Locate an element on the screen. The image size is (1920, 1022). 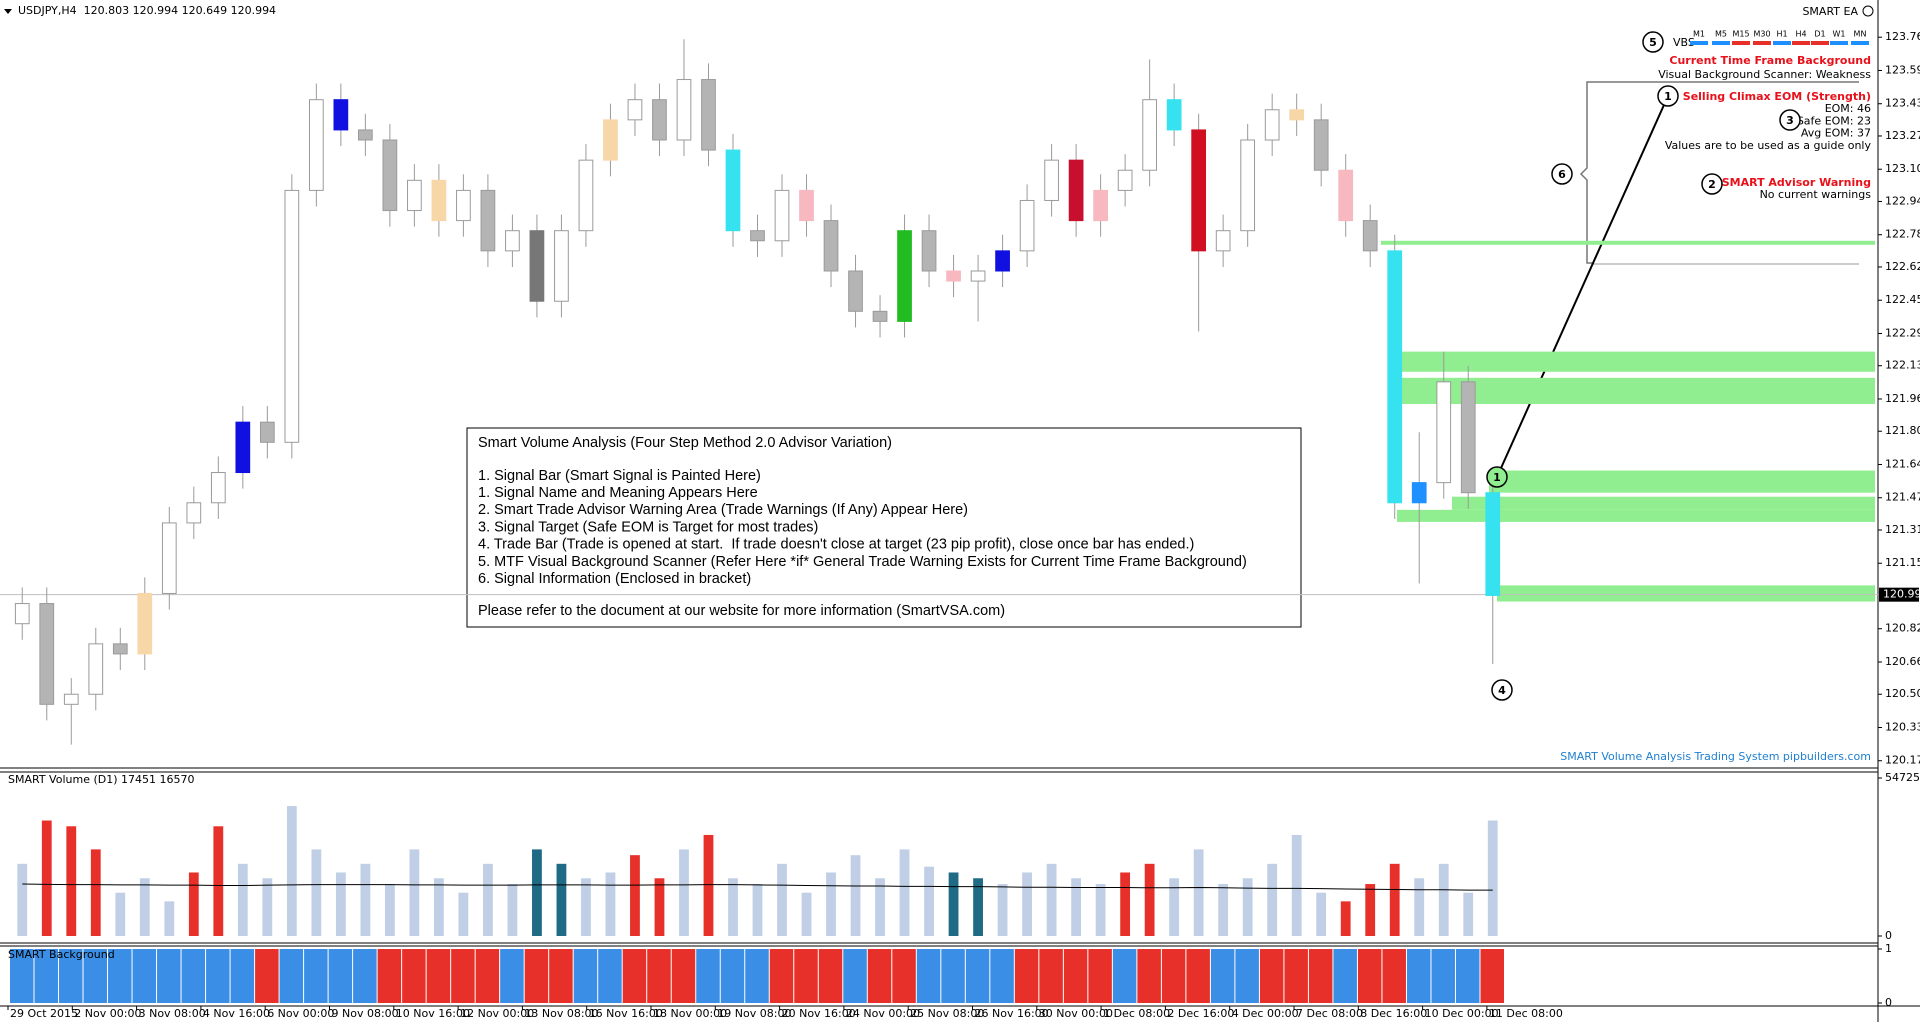
timeframe-label: W1 is located at coordinates (1839, 34).